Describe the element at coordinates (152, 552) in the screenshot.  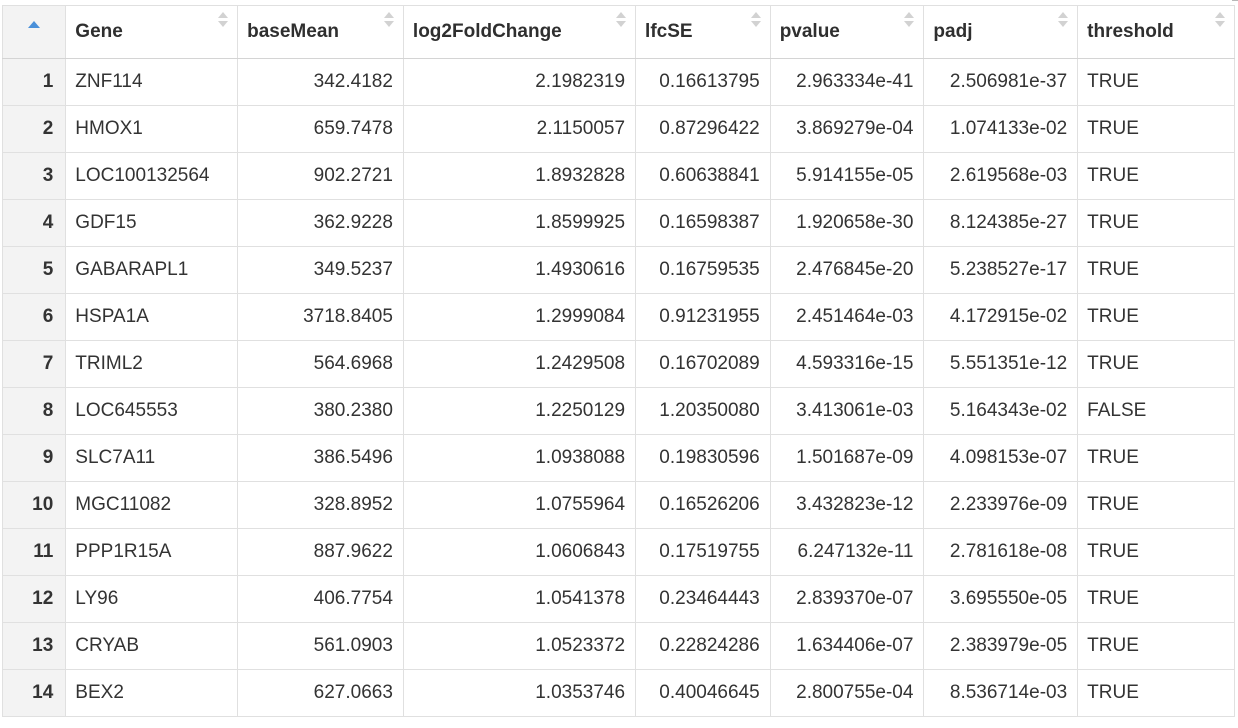
I see `cell-gene: PPP1R15A` at that location.